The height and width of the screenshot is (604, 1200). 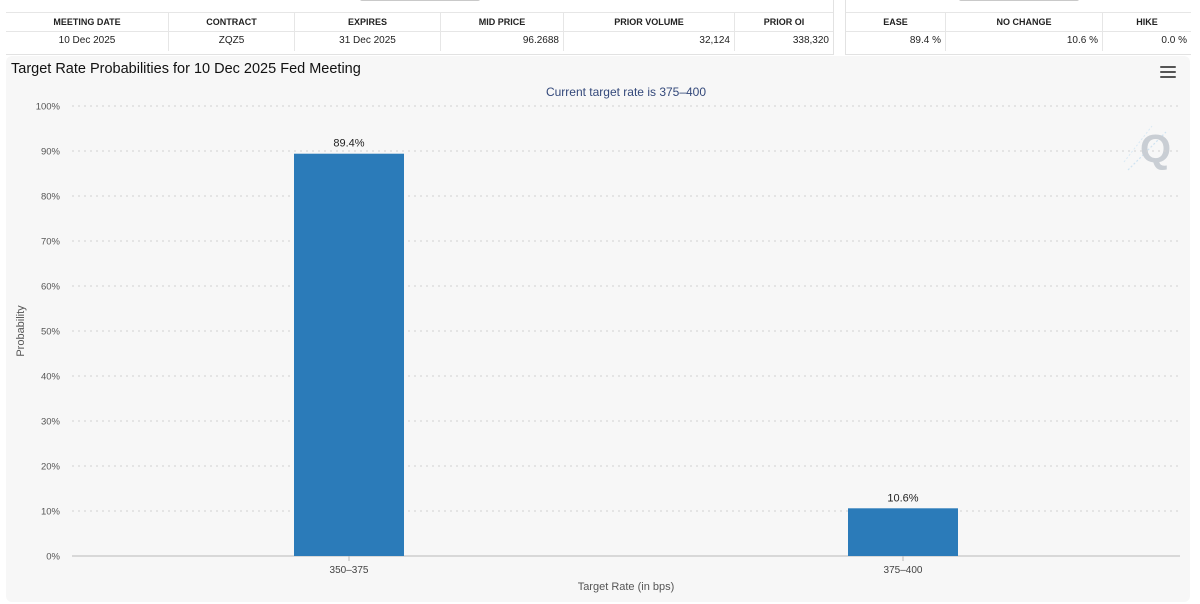 I want to click on y-tick-label: 30%, so click(x=51, y=422).